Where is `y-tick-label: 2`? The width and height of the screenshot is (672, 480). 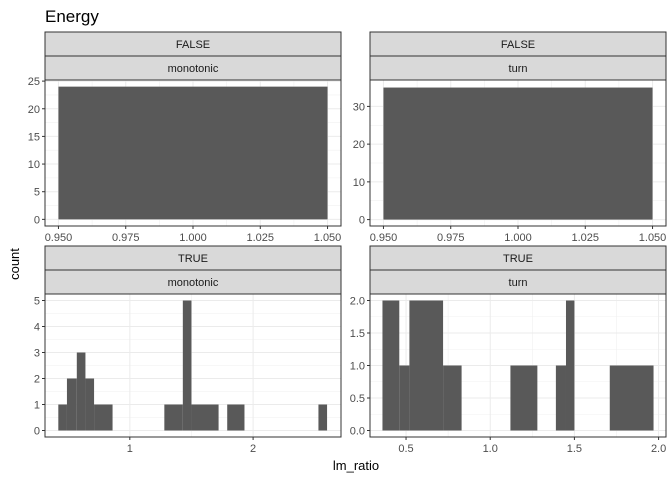
y-tick-label: 2 is located at coordinates (37, 380).